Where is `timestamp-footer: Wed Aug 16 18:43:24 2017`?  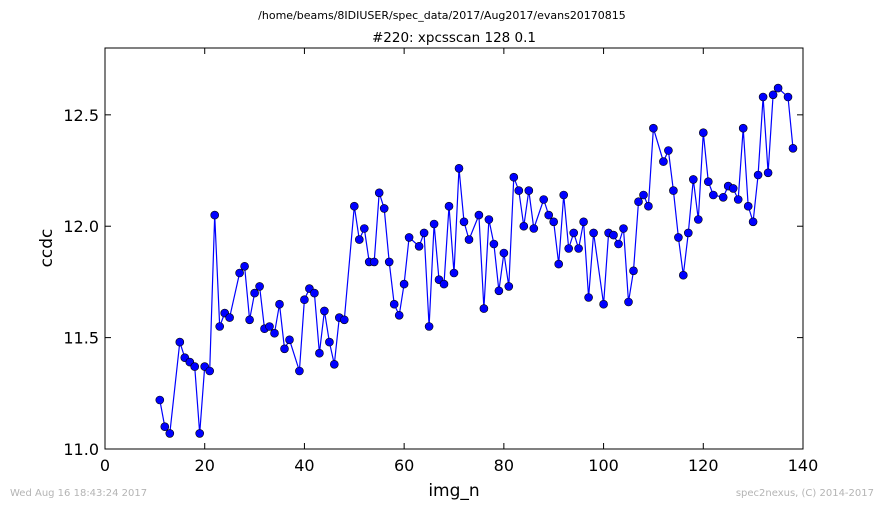 timestamp-footer: Wed Aug 16 18:43:24 2017 is located at coordinates (79, 493).